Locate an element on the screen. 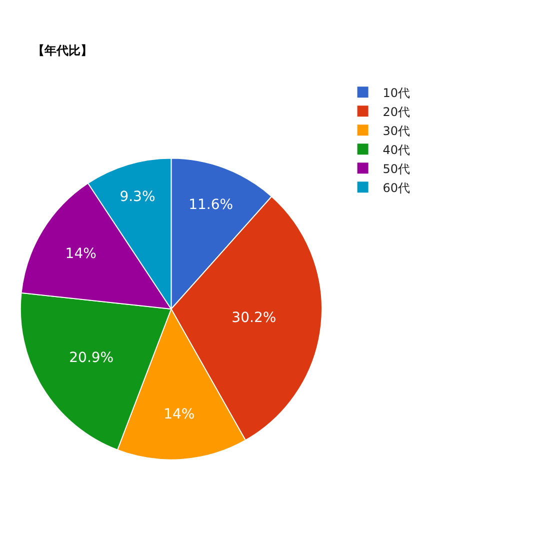 The width and height of the screenshot is (540, 540). legend-label: 10代 is located at coordinates (396, 93).